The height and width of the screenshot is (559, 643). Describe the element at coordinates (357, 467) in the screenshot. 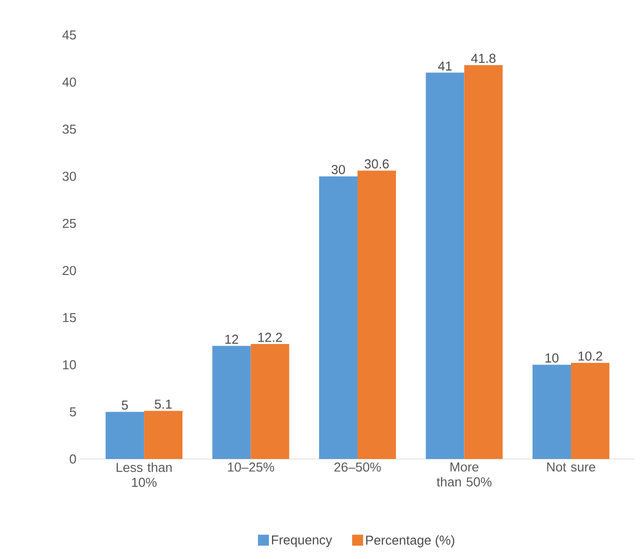

I see `x-tick-label: 26–50%` at that location.